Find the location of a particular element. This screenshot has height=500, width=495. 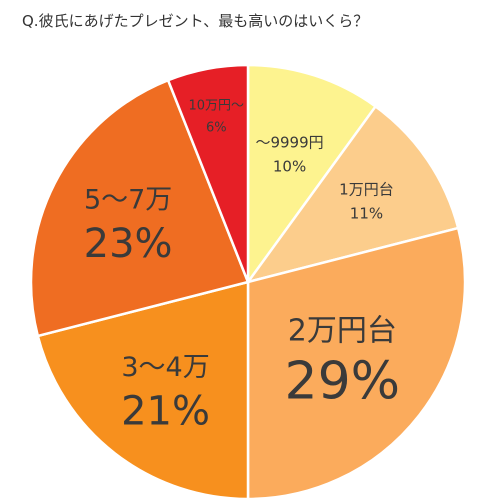

slice-label: 2万円台 is located at coordinates (342, 331).